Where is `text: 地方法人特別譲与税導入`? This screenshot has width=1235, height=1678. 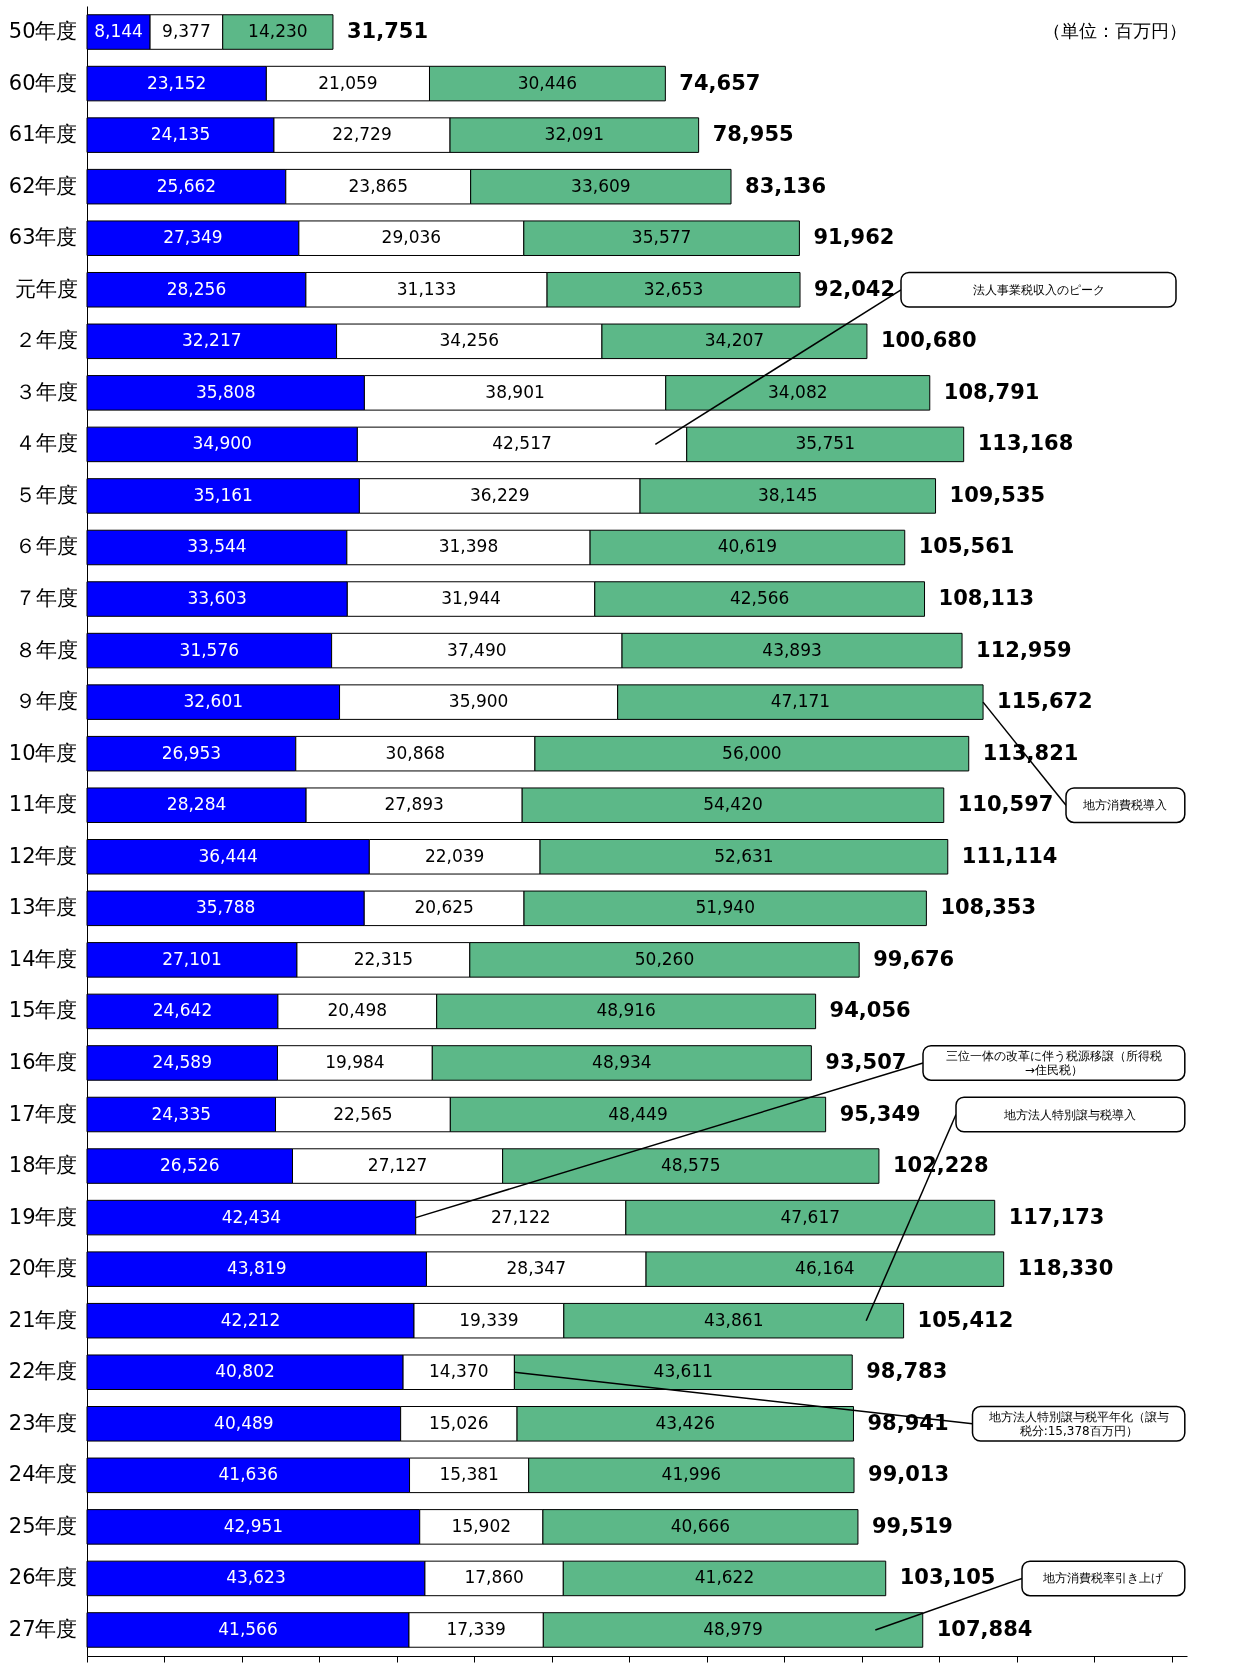 text: 地方法人特別譲与税導入 is located at coordinates (1070, 1114).